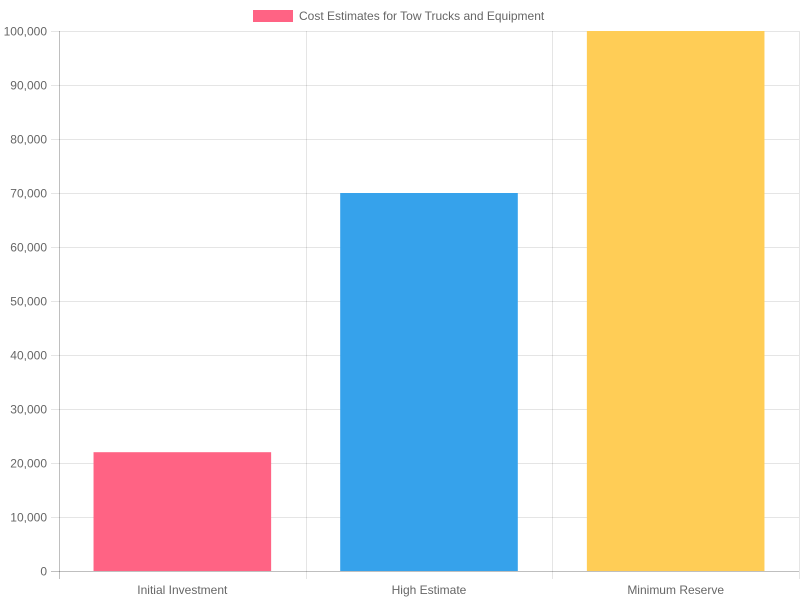 The image size is (800, 600). What do you see at coordinates (675, 590) in the screenshot?
I see `x-tick-label: Minimum Reserve` at bounding box center [675, 590].